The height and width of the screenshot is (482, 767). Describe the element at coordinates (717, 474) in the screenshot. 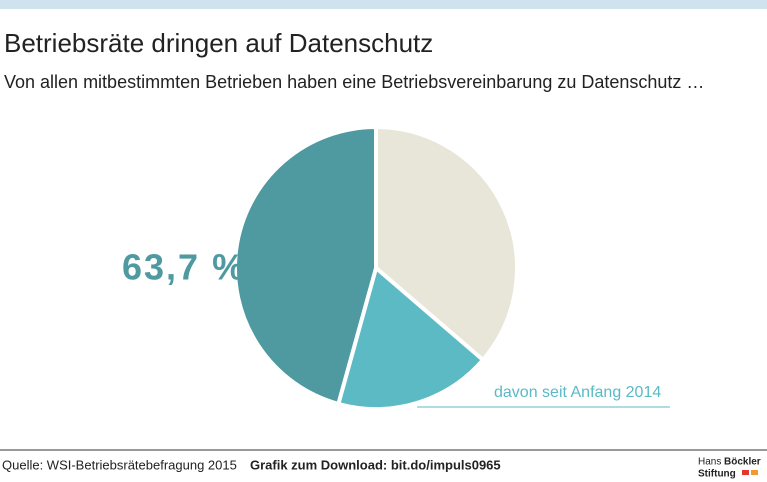

I see `logo-text: Stiftung` at that location.